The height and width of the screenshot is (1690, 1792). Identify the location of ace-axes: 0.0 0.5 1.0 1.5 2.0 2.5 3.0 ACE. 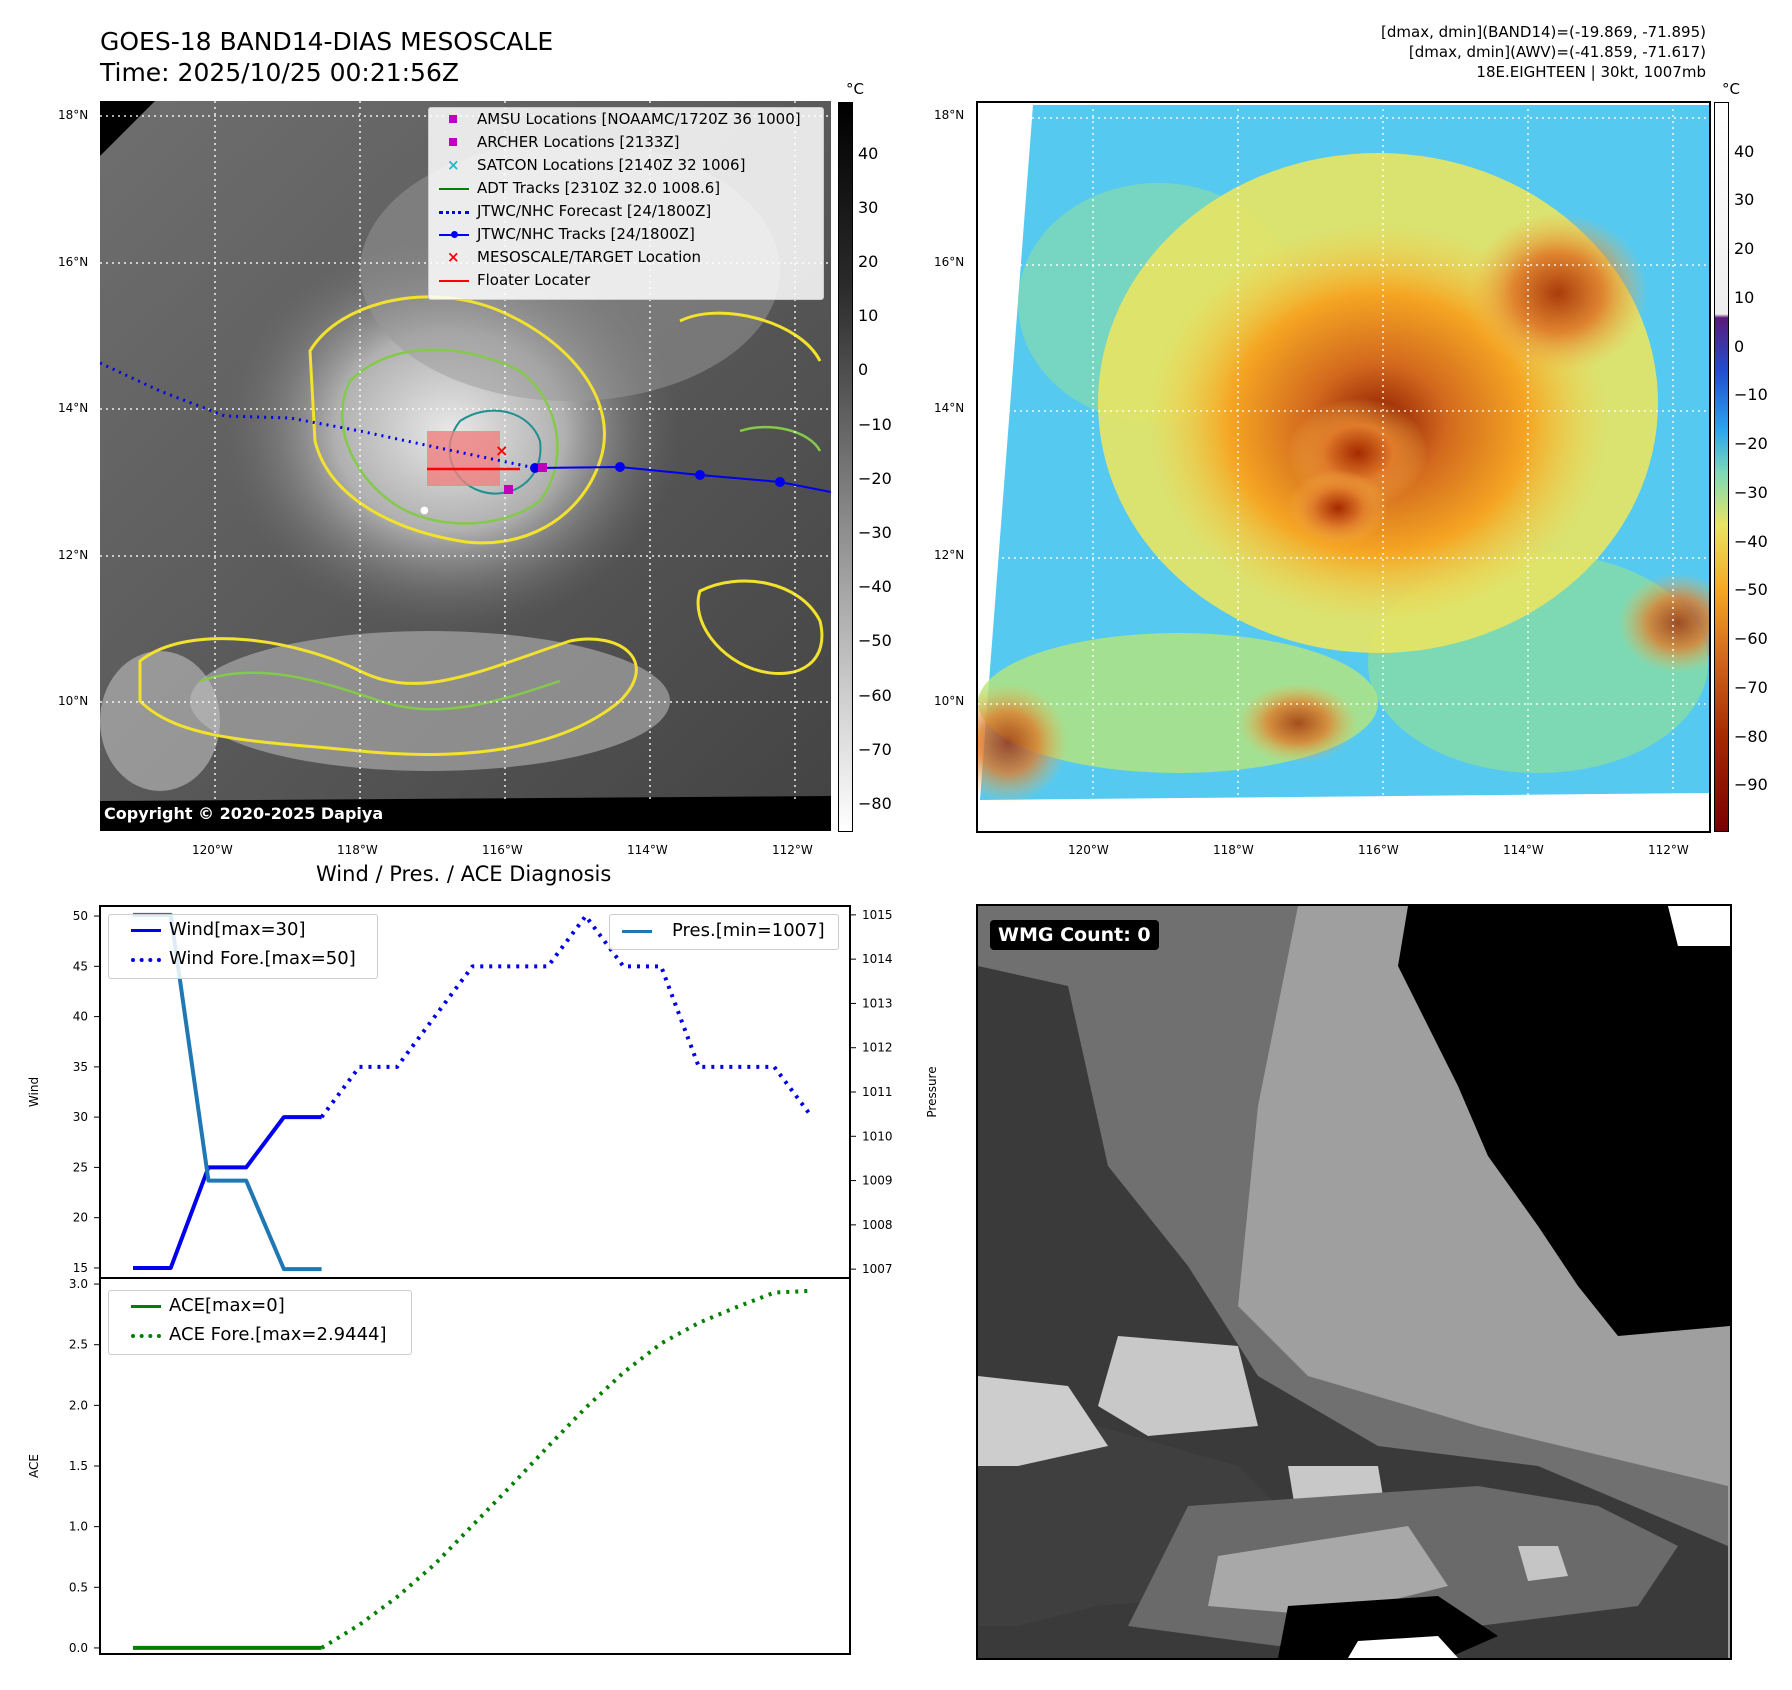
(439, 1466).